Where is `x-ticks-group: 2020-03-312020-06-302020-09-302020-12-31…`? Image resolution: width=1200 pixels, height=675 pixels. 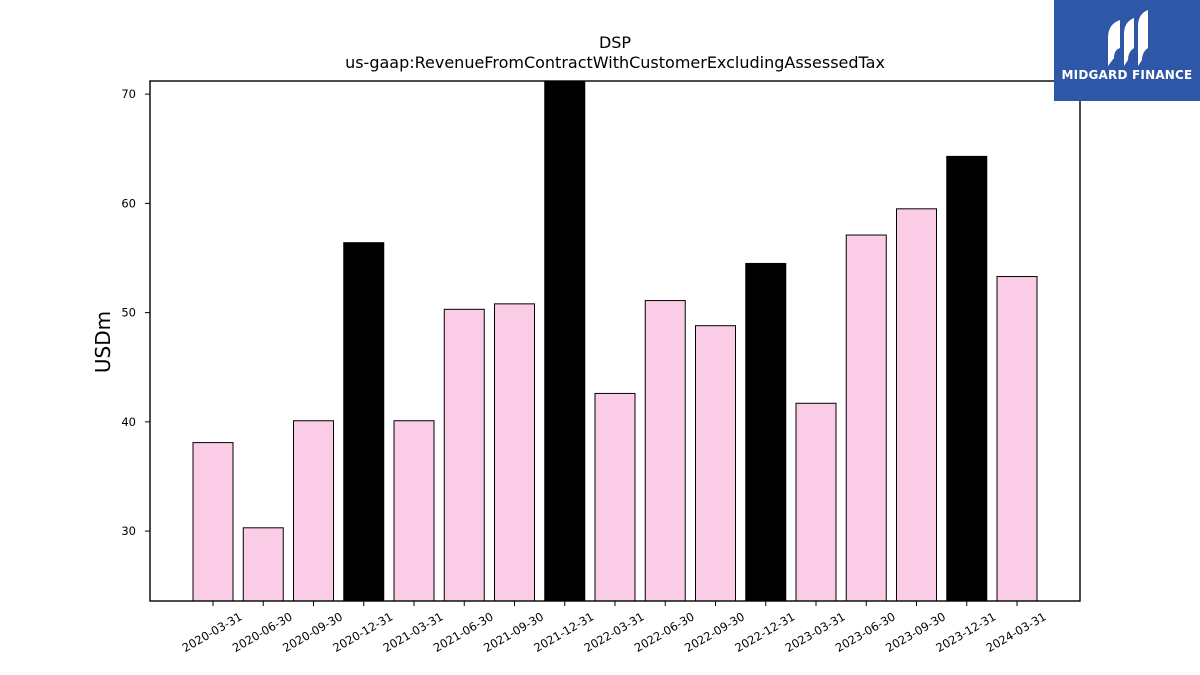 x-ticks-group: 2020-03-312020-06-302020-09-302020-12-31… is located at coordinates (614, 628).